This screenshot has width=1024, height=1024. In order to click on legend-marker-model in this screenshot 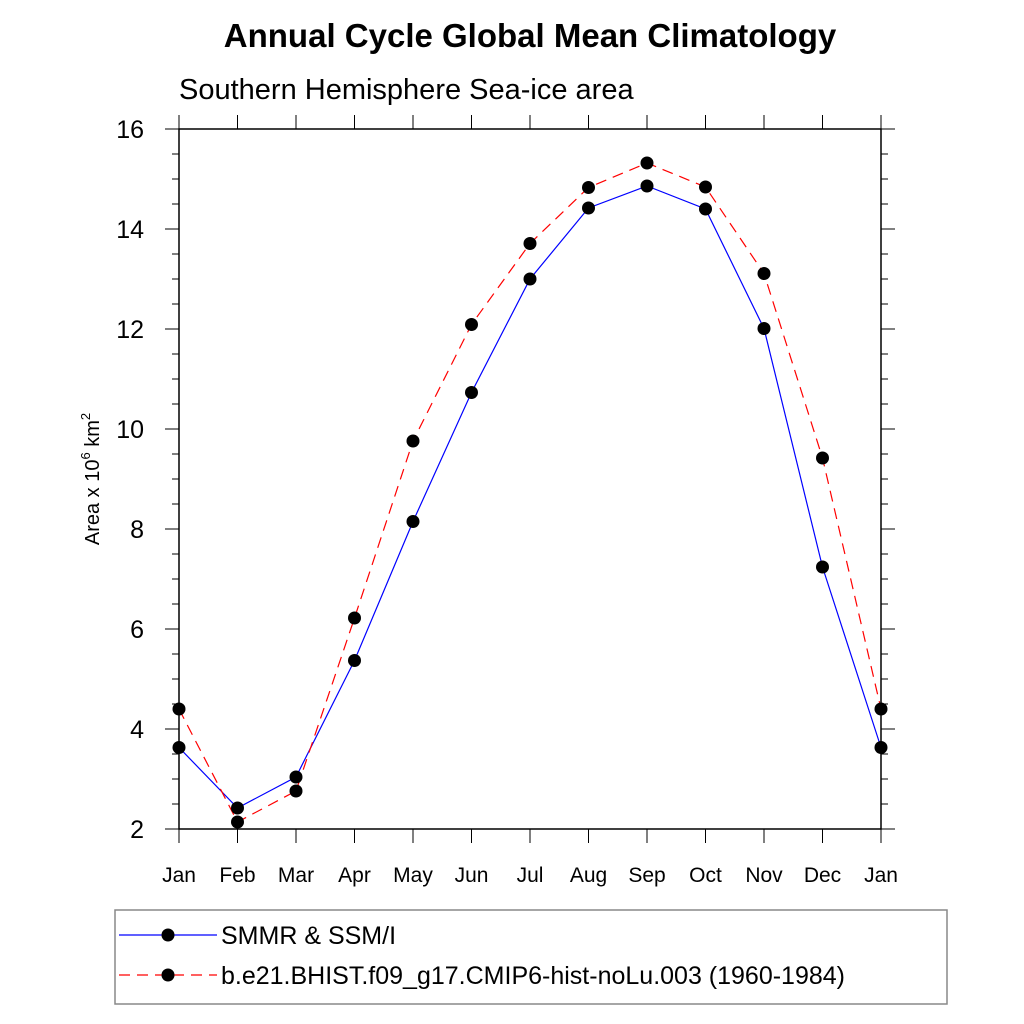, I will do `click(168, 975)`.